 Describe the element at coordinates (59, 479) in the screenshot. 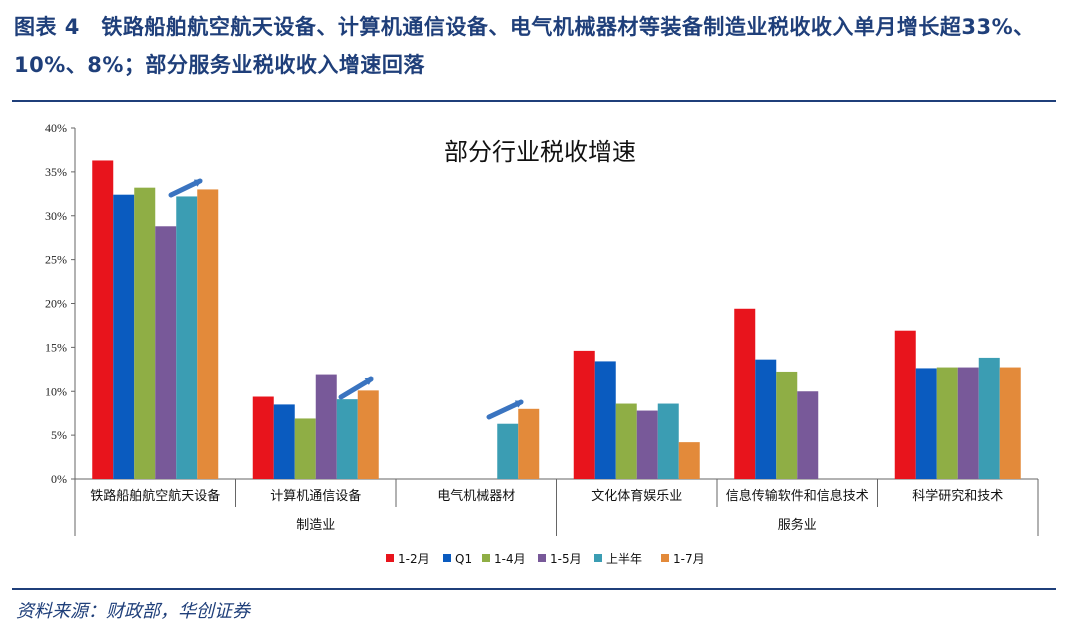

I see `y-tick-label: 0%` at that location.